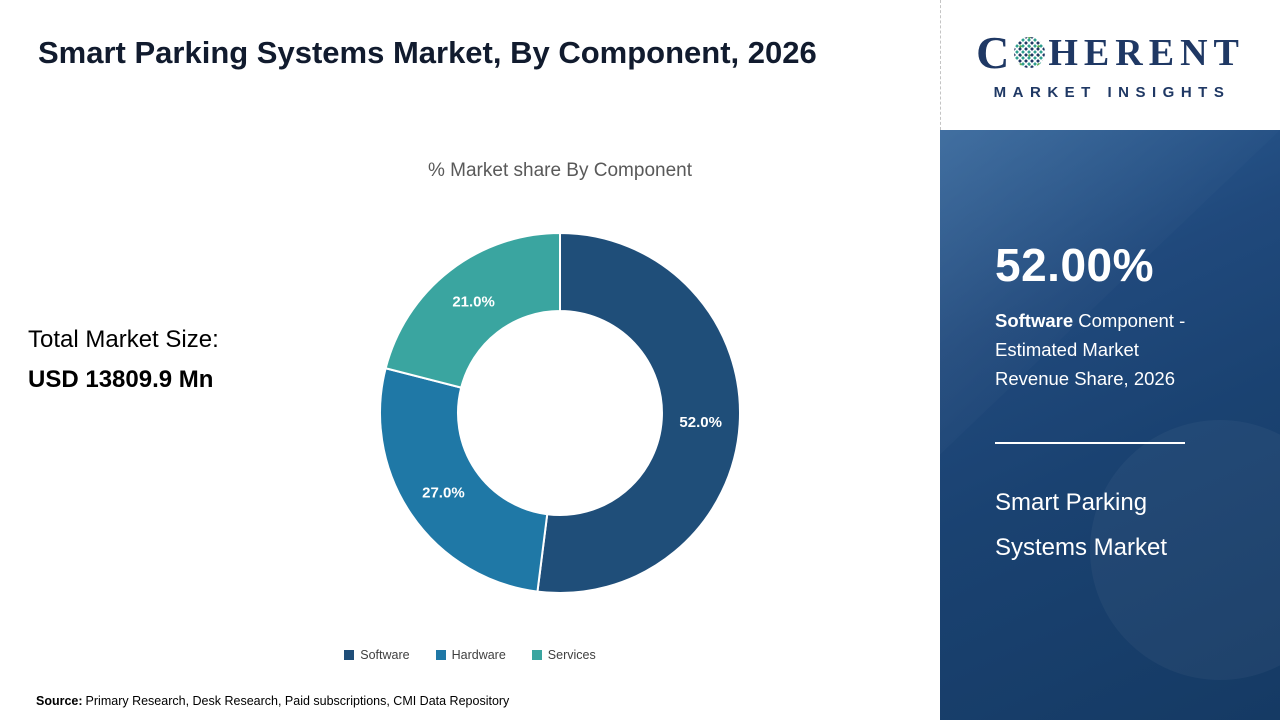 The image size is (1280, 720). Describe the element at coordinates (464, 480) in the screenshot. I see `donut-slice-hardware` at that location.